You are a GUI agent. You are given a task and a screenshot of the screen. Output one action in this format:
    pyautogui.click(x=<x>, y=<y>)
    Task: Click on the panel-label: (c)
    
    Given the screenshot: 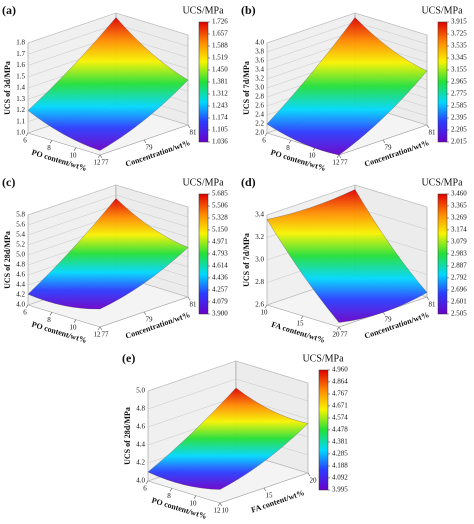 What is the action you would take?
    pyautogui.click(x=8, y=182)
    